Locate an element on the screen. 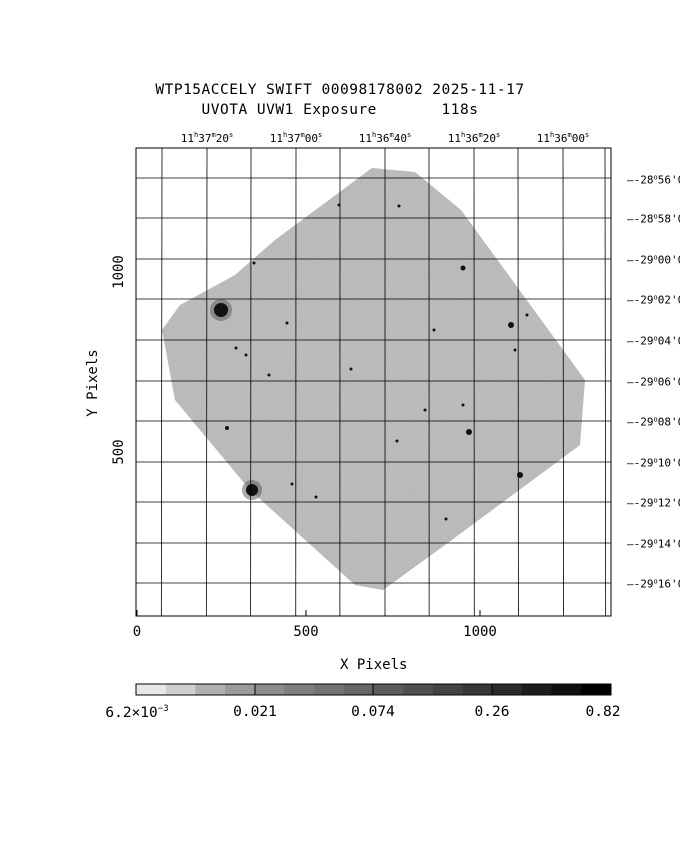 Image resolution: width=680 pixels, height=850 pixels. colorbar-label: 0.82 is located at coordinates (603, 712).